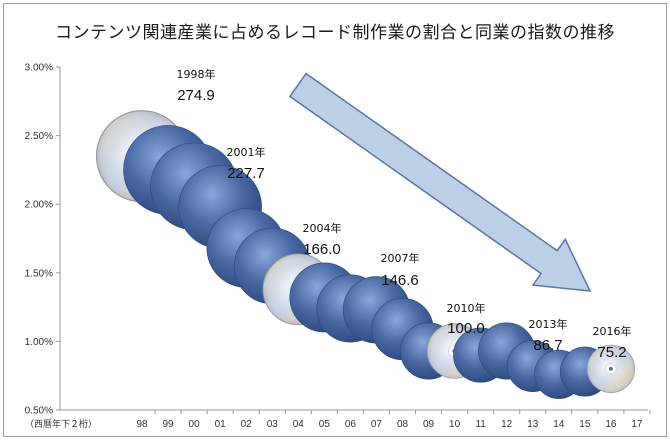  Describe the element at coordinates (403, 424) in the screenshot. I see `x-tick-label: 08` at that location.